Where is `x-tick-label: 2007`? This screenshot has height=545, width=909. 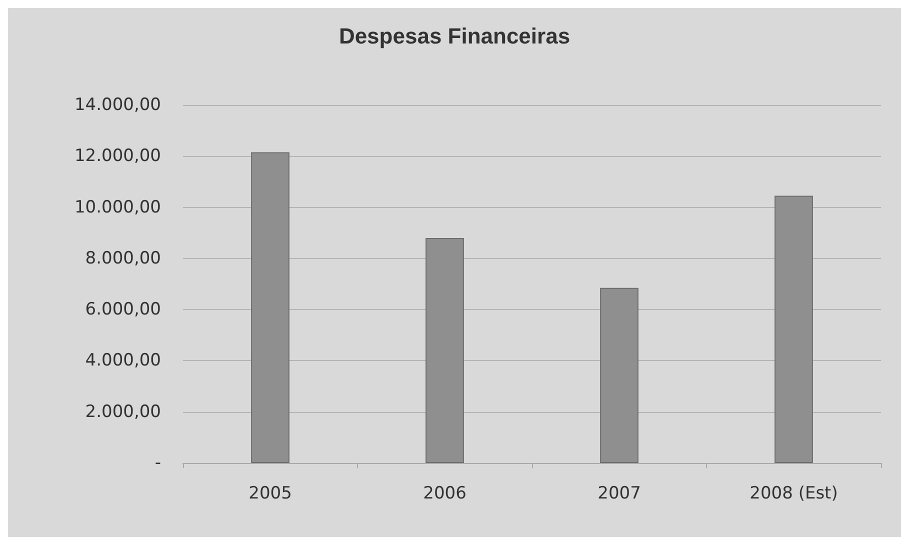 x-tick-label: 2007 is located at coordinates (619, 494).